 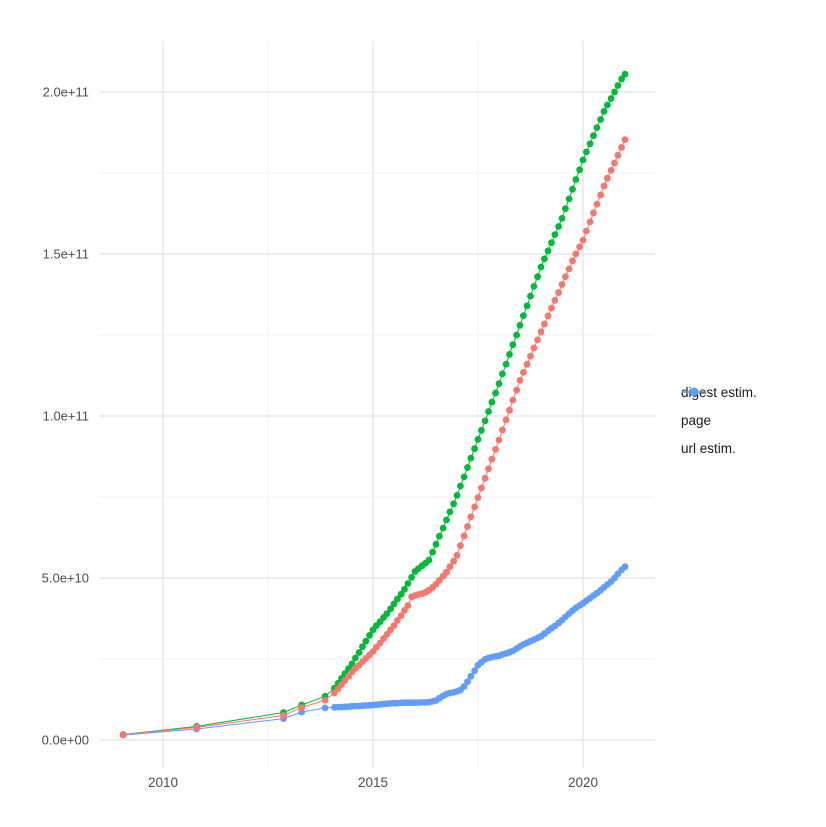 What do you see at coordinates (65, 740) in the screenshot?
I see `y-tick-label-0: 0.0e+00` at bounding box center [65, 740].